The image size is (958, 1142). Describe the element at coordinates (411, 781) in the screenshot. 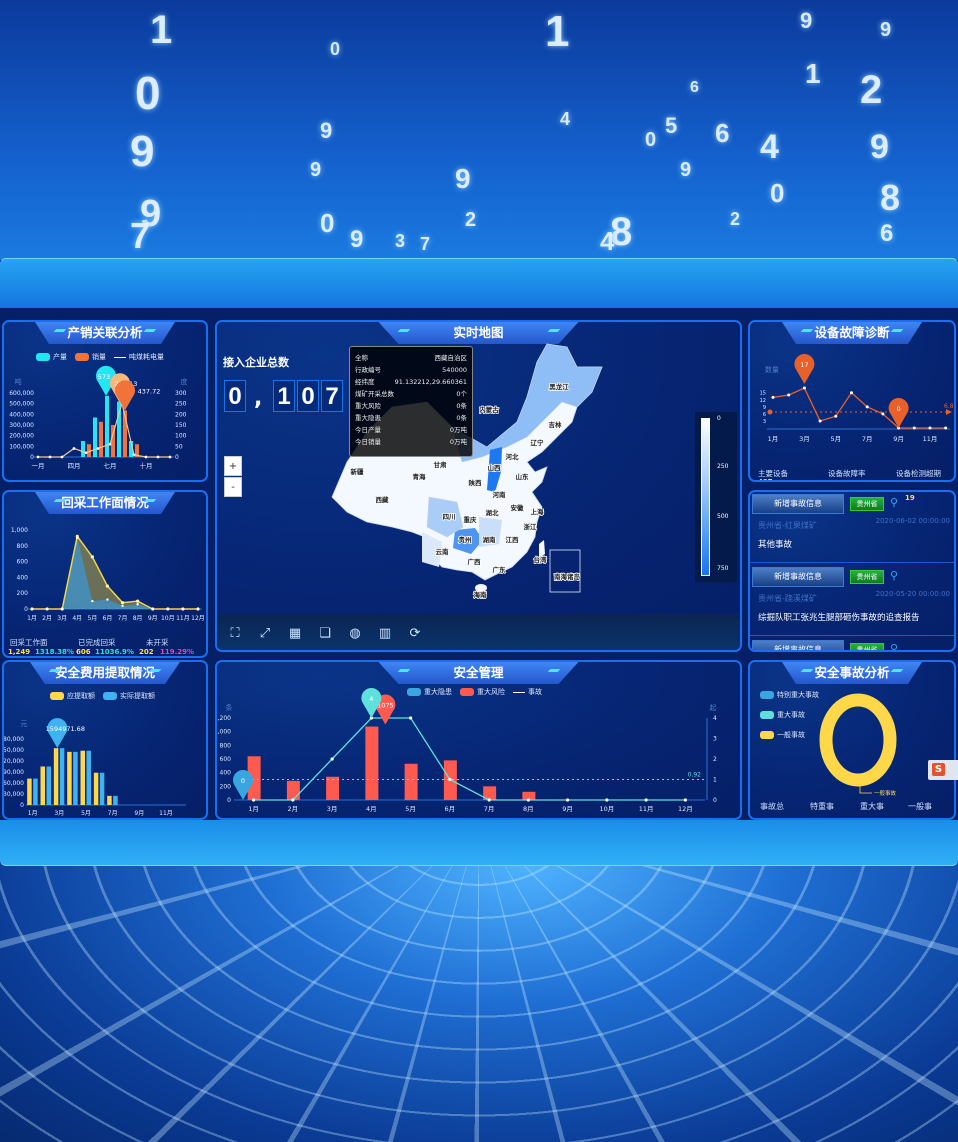

I see `bar-major-risk` at that location.